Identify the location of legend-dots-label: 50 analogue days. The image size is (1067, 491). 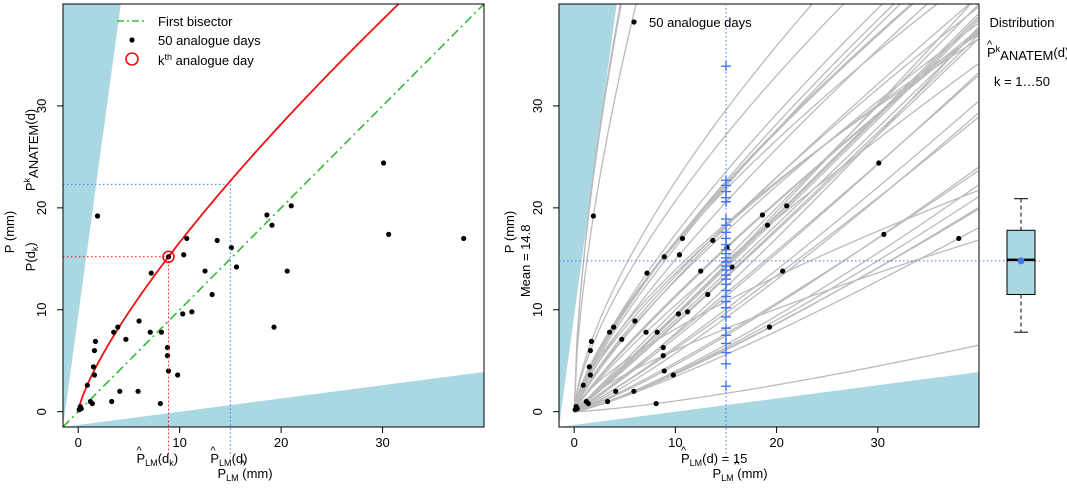
(700, 22).